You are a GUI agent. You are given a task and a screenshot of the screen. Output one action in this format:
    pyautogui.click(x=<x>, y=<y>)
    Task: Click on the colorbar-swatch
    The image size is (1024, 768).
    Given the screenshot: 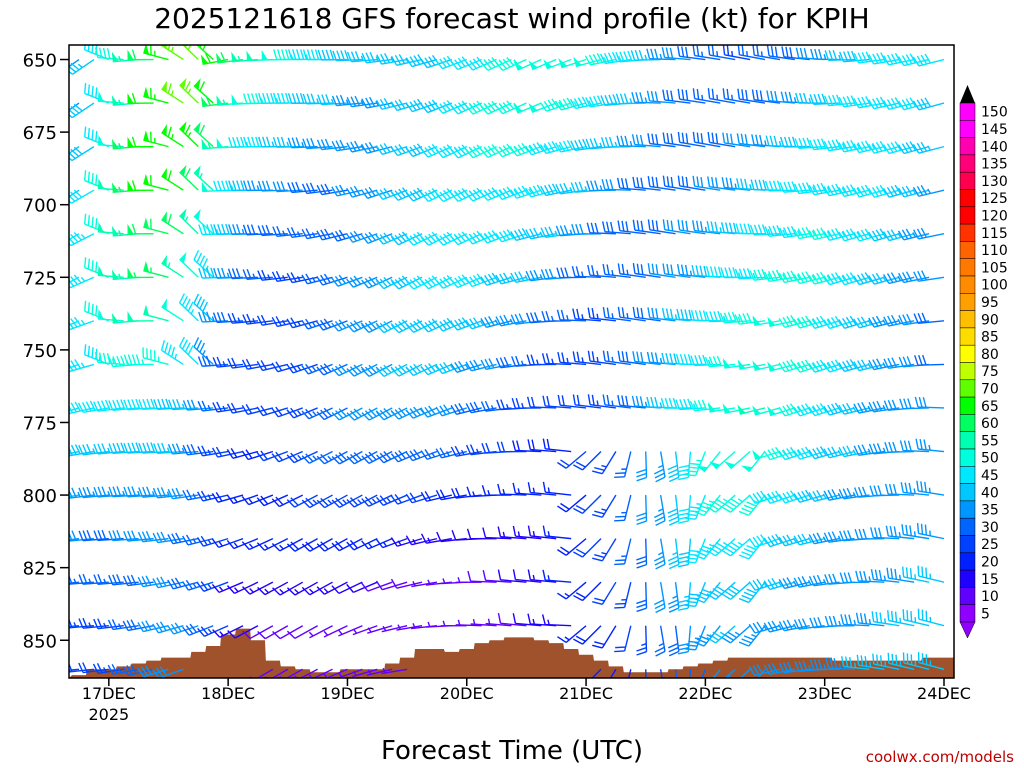 What is the action you would take?
    pyautogui.click(x=967, y=423)
    